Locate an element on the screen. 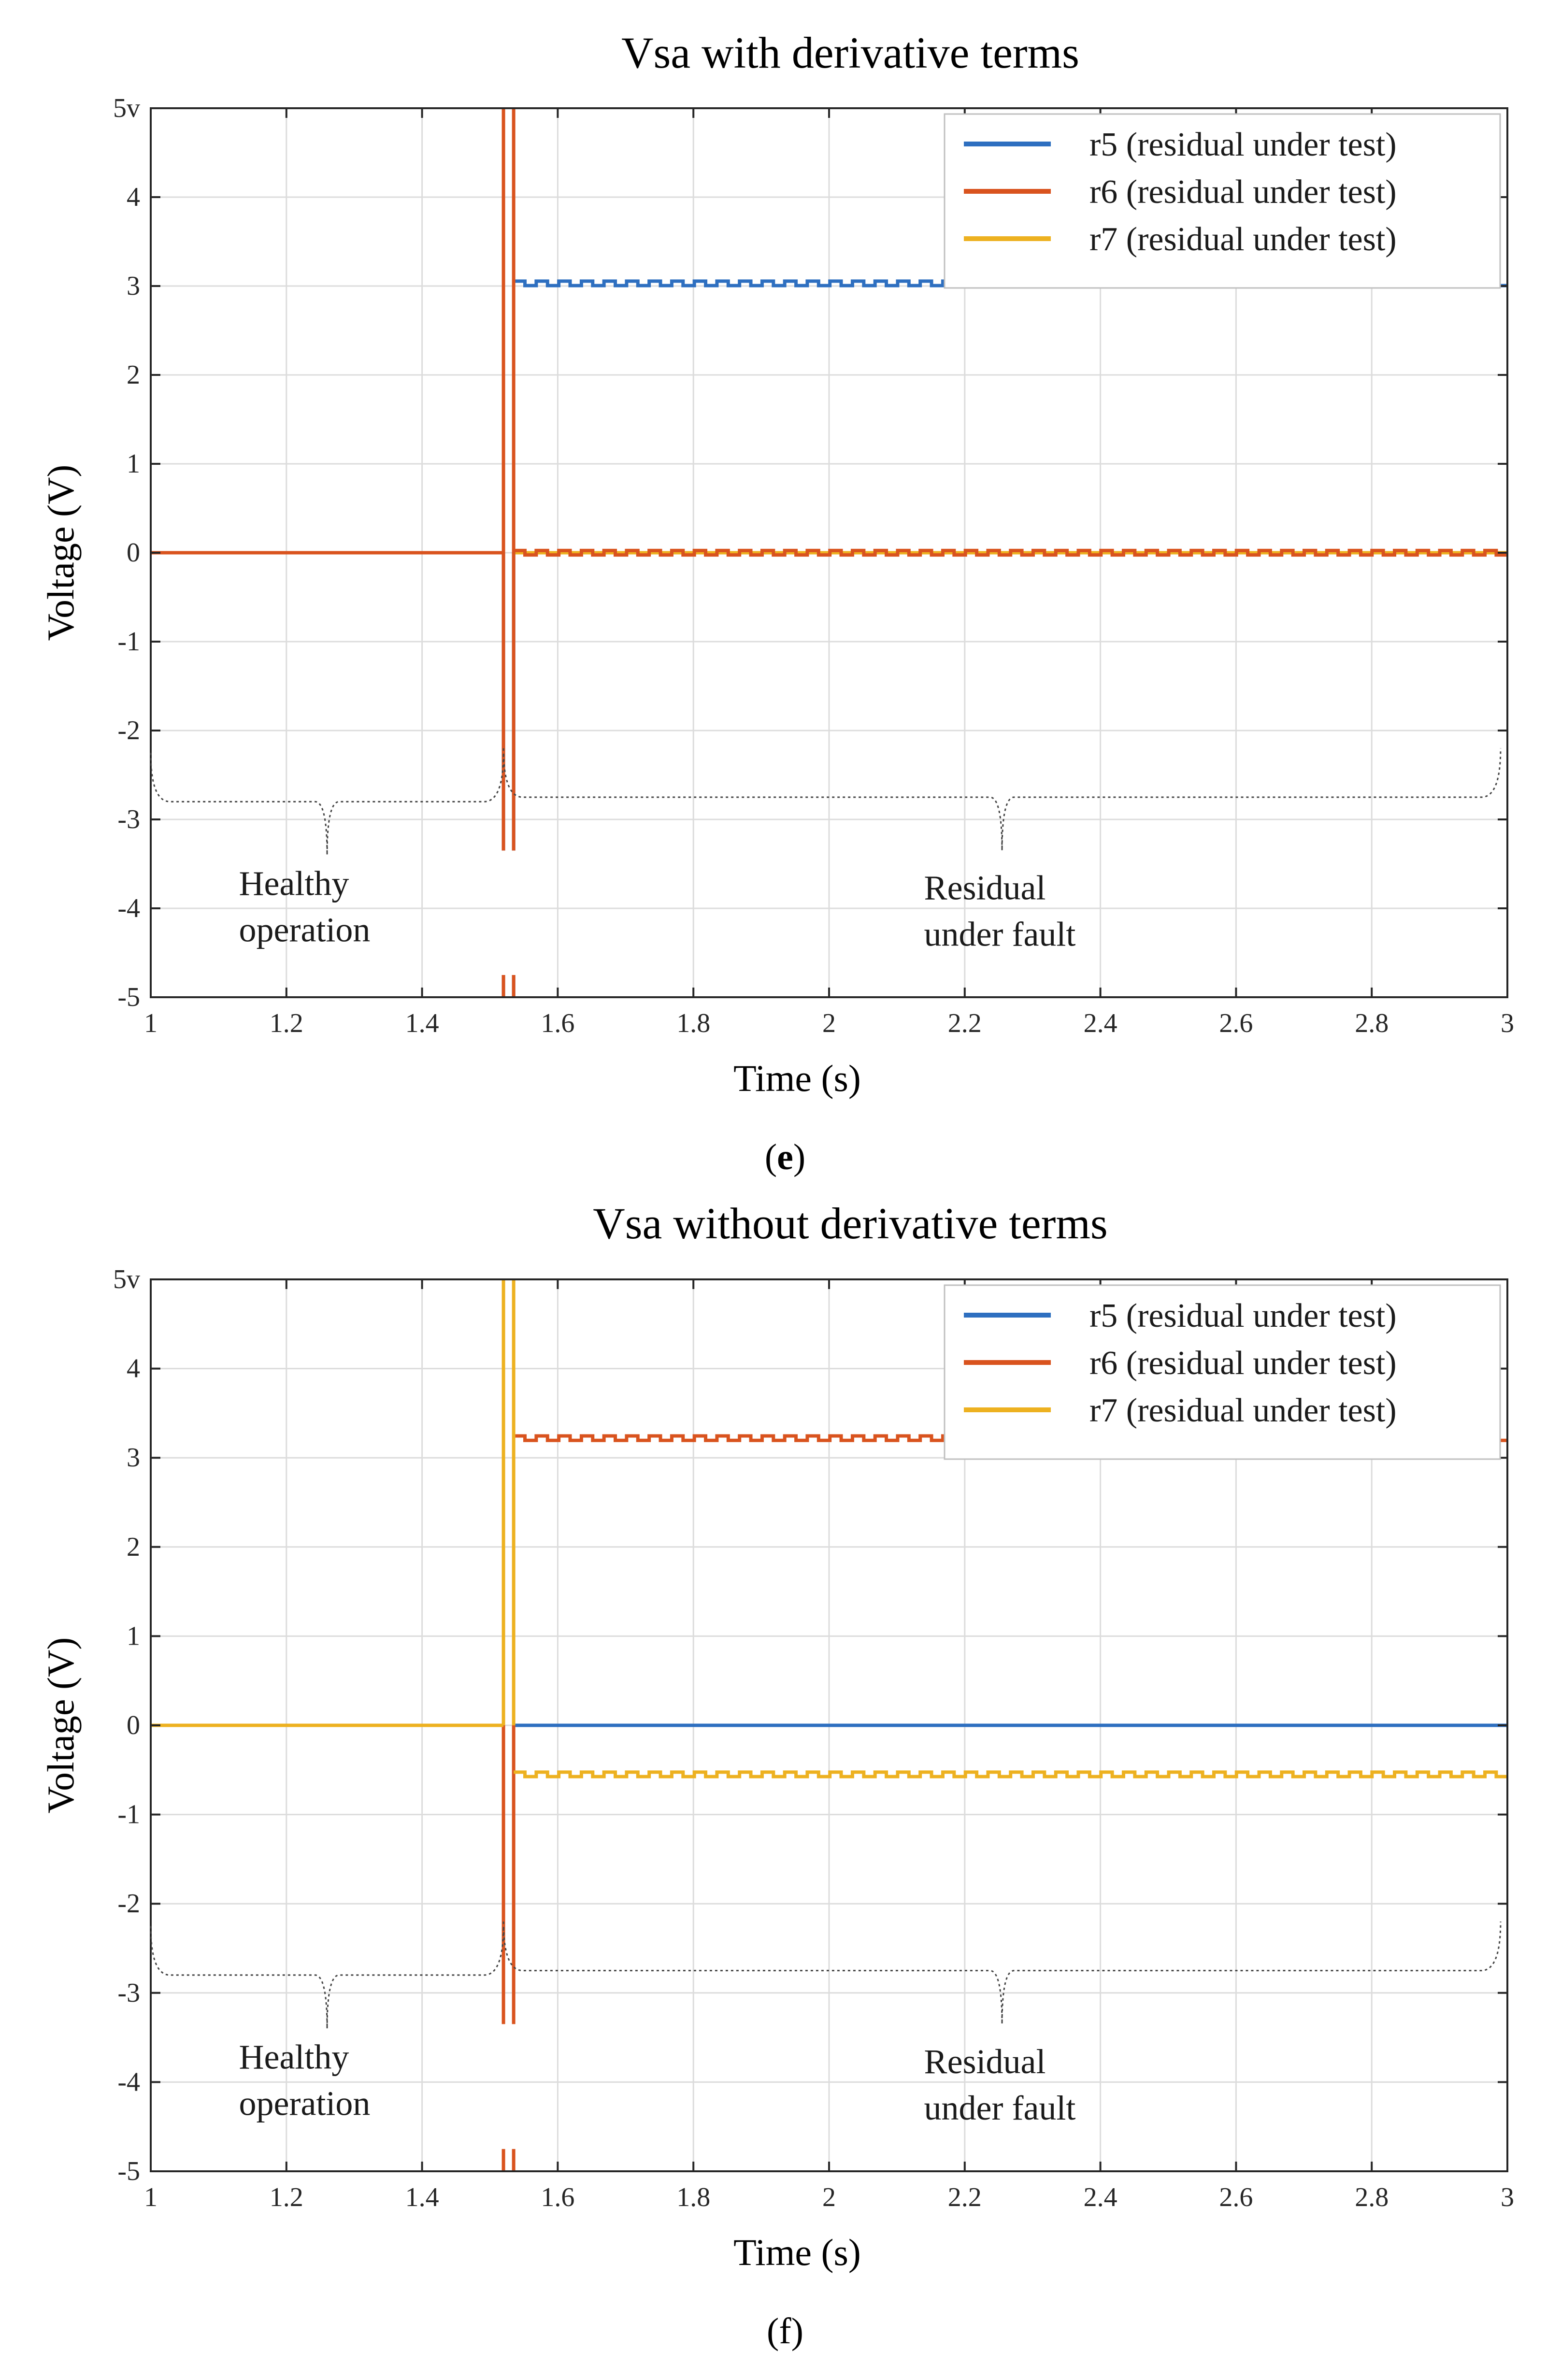  chart-title: Vsa with derivative terms is located at coordinates (850, 52).